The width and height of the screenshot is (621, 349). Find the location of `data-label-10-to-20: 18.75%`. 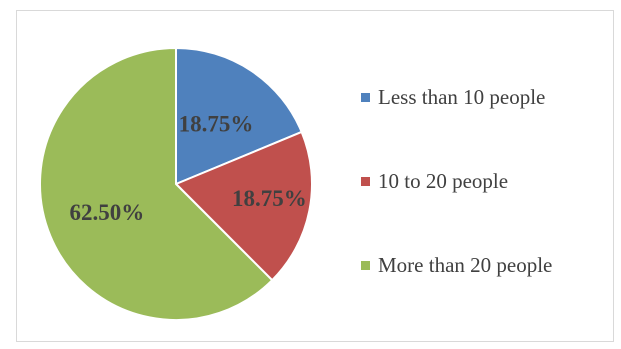

data-label-10-to-20: 18.75% is located at coordinates (269, 198).